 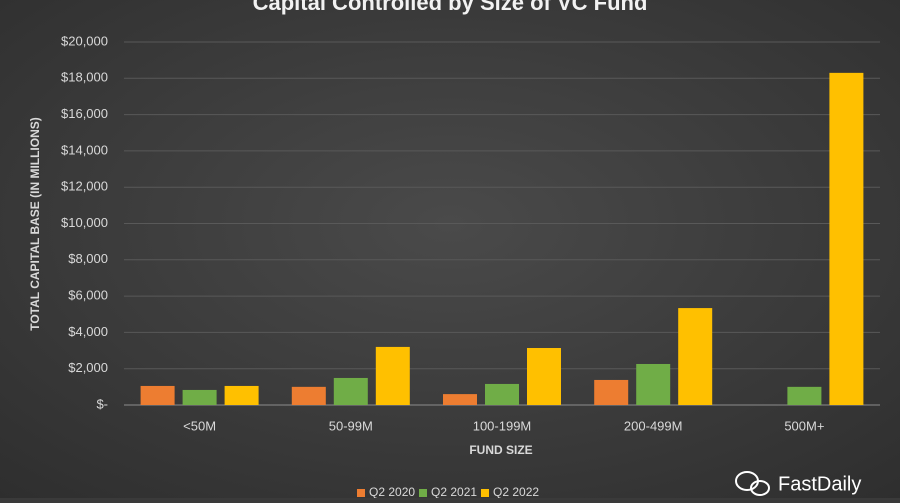 I want to click on x-tick-label: 100-199M, so click(x=502, y=425).